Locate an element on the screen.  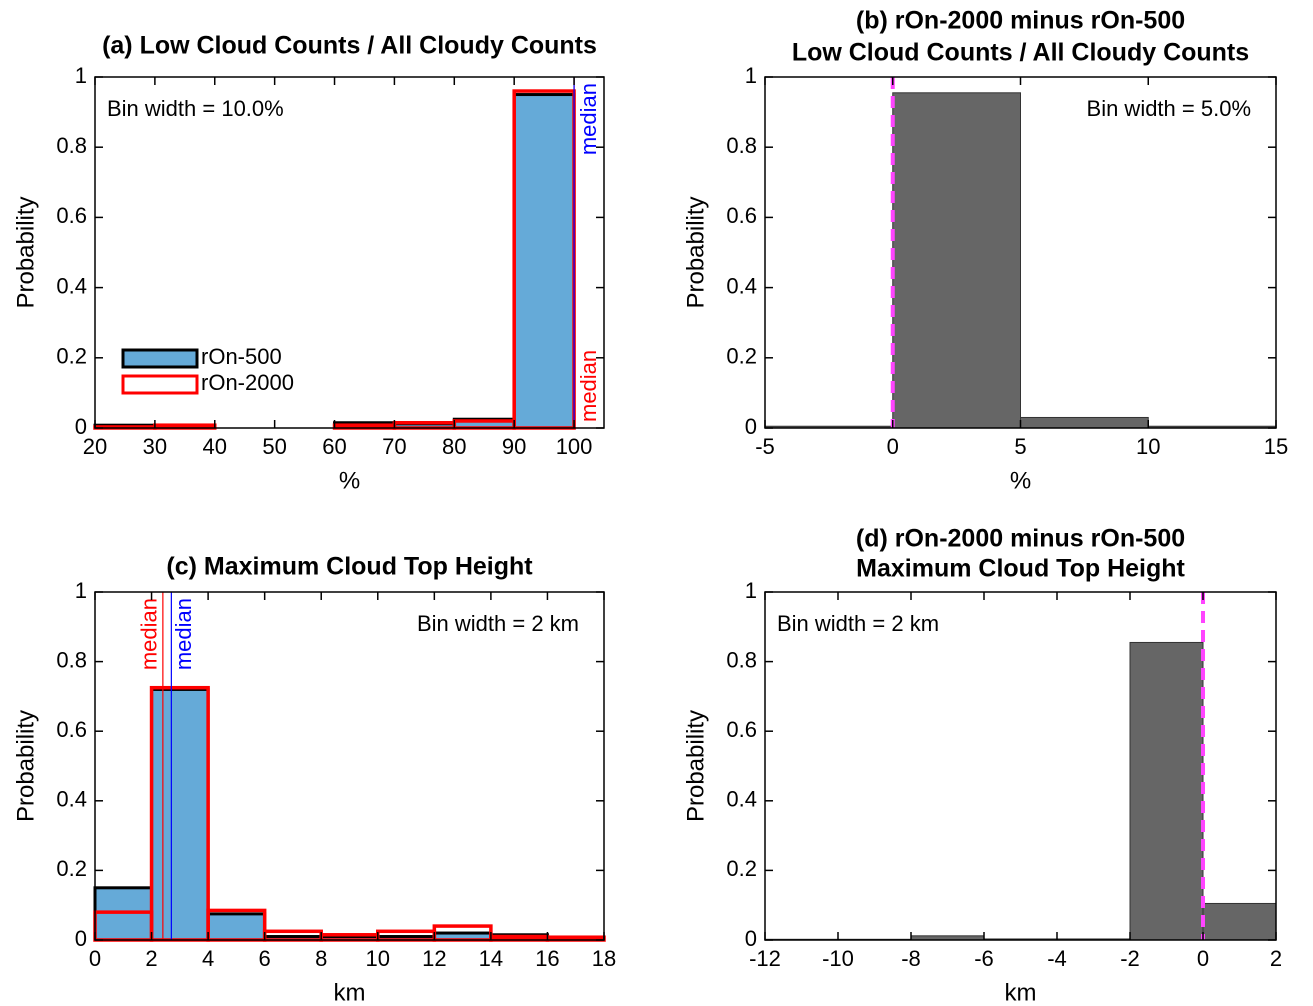
chart-title: Maximum Cloud Top Height is located at coordinates (1020, 569).